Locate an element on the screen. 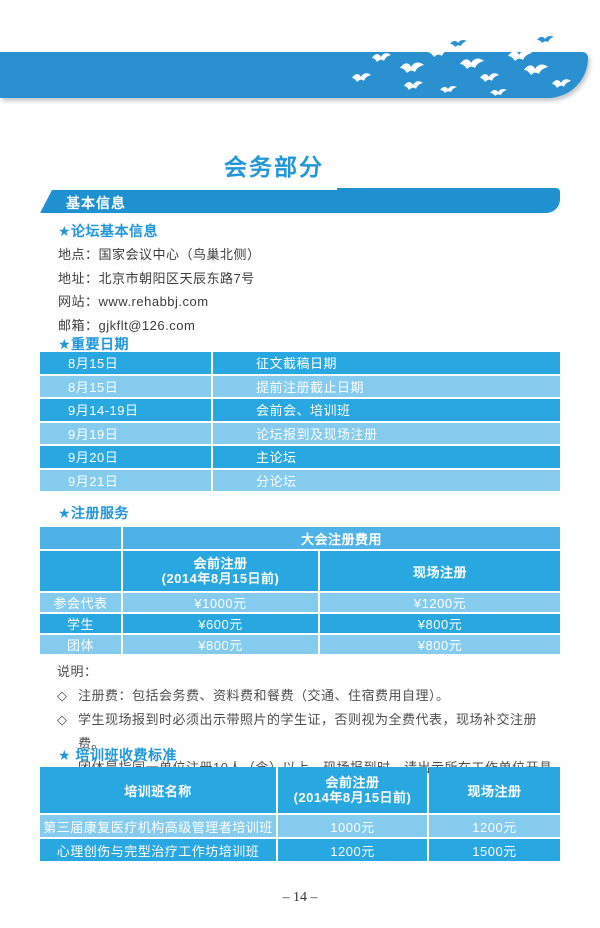 Image resolution: width=600 pixels, height=928 pixels. heading-forum-basic-info: ★论坛基本信息 is located at coordinates (108, 231).